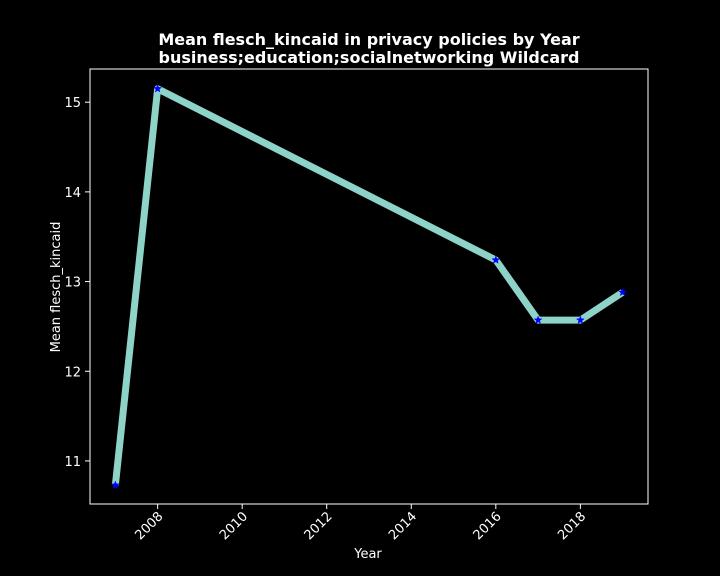 The height and width of the screenshot is (576, 720). Describe the element at coordinates (56, 287) in the screenshot. I see `y-axis-label: Mean flesch_kincaid` at that location.